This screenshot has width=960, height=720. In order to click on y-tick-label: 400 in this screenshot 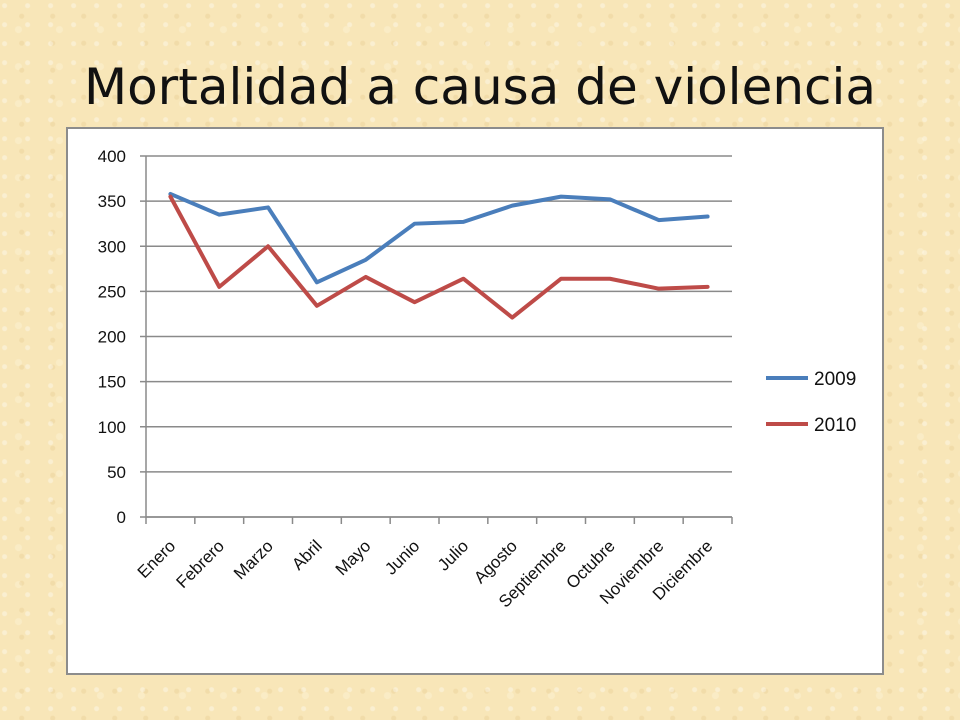, I will do `click(112, 156)`.